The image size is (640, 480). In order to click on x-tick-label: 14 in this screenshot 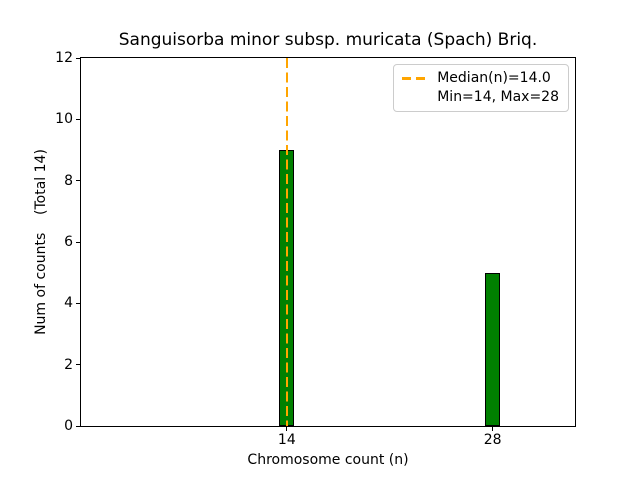, I will do `click(286, 440)`.